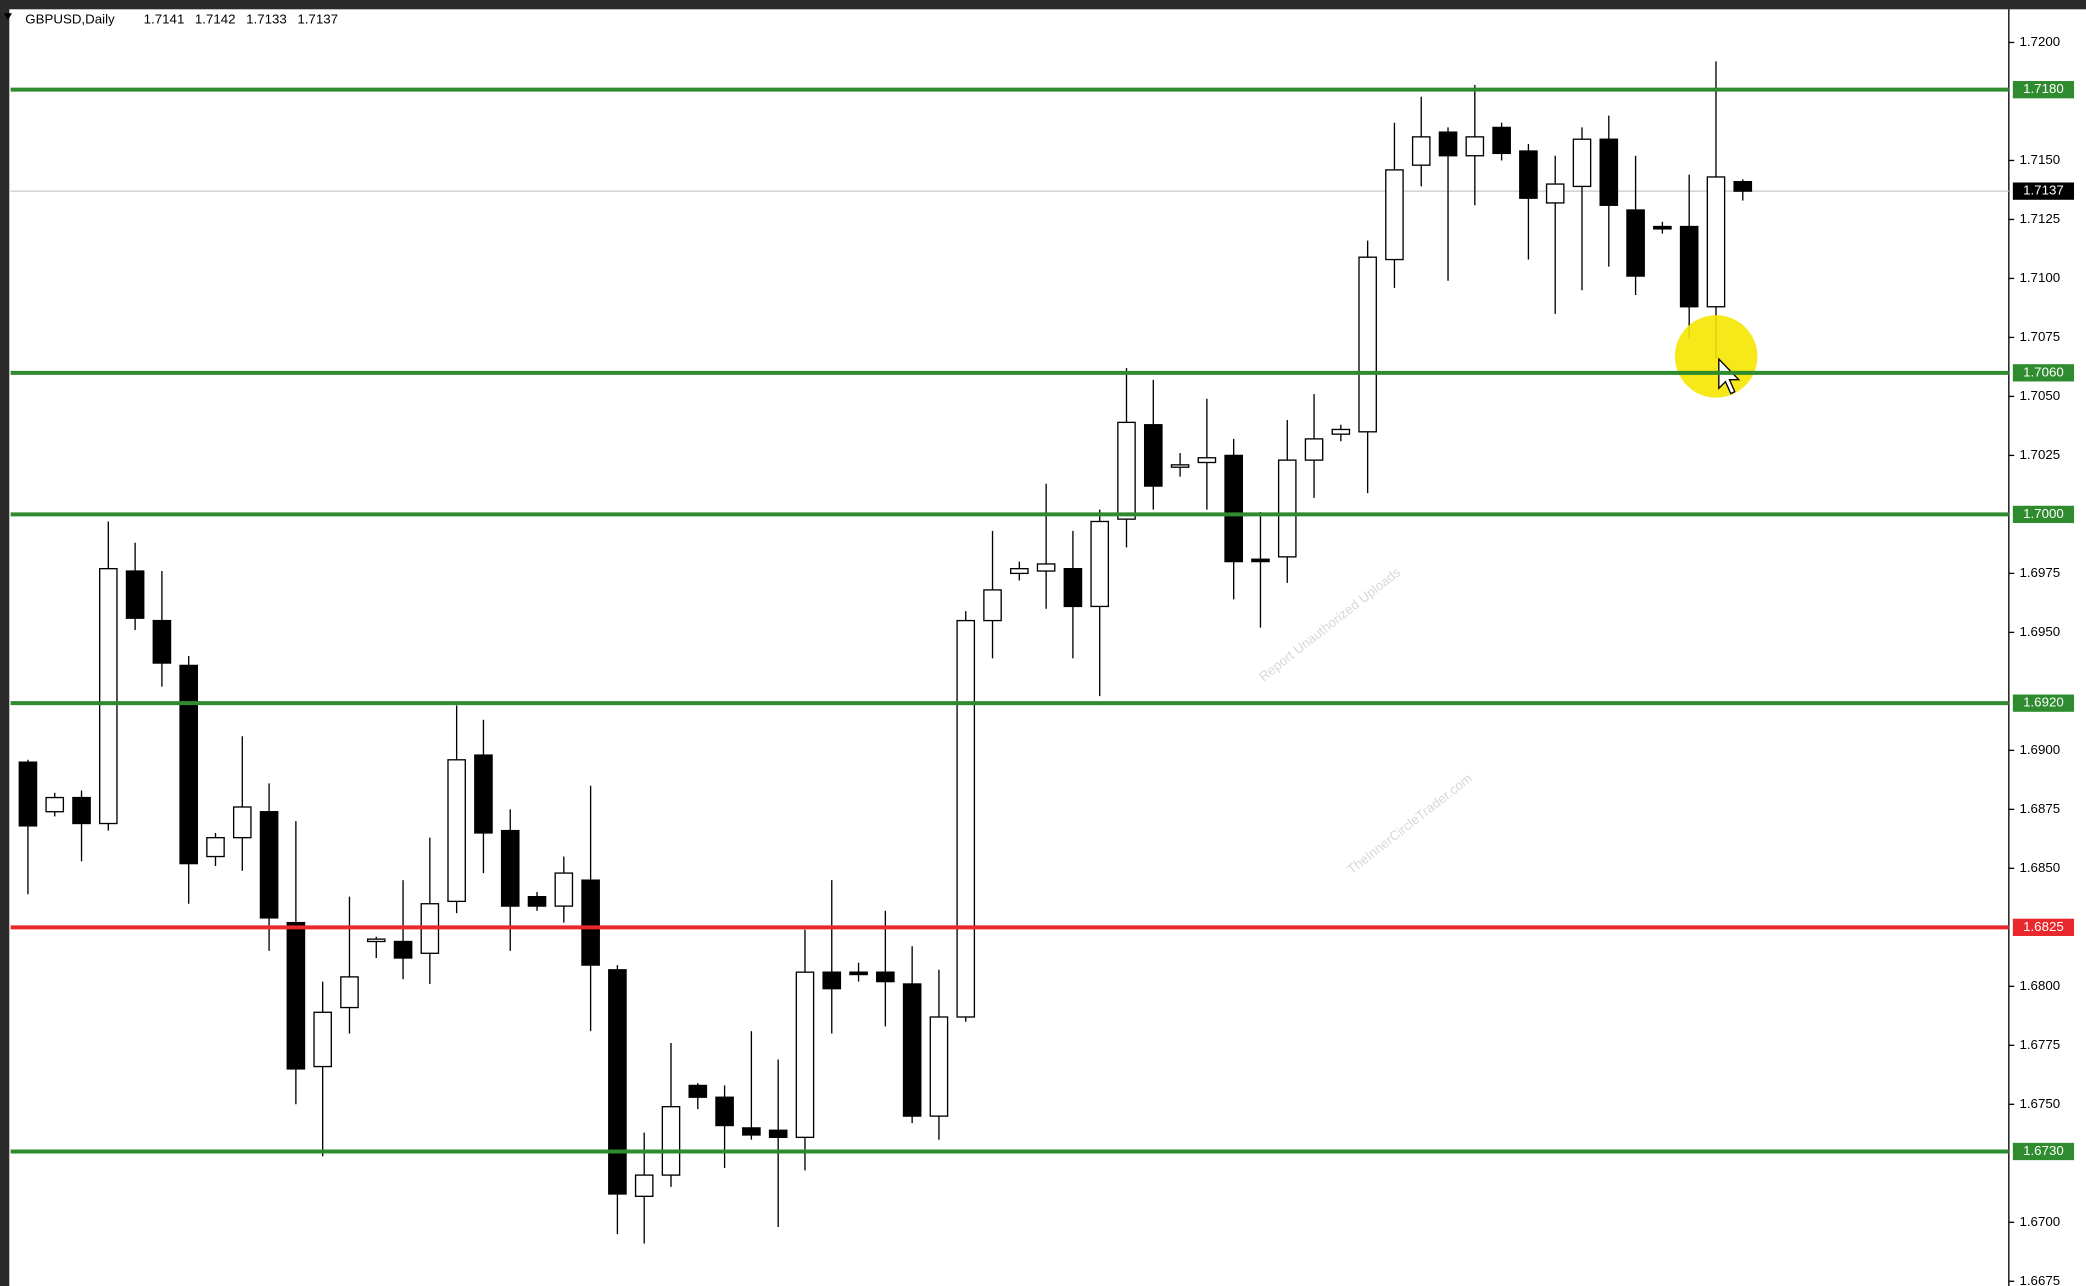  I want to click on header-ohlc: 1.7141, so click(164, 18).